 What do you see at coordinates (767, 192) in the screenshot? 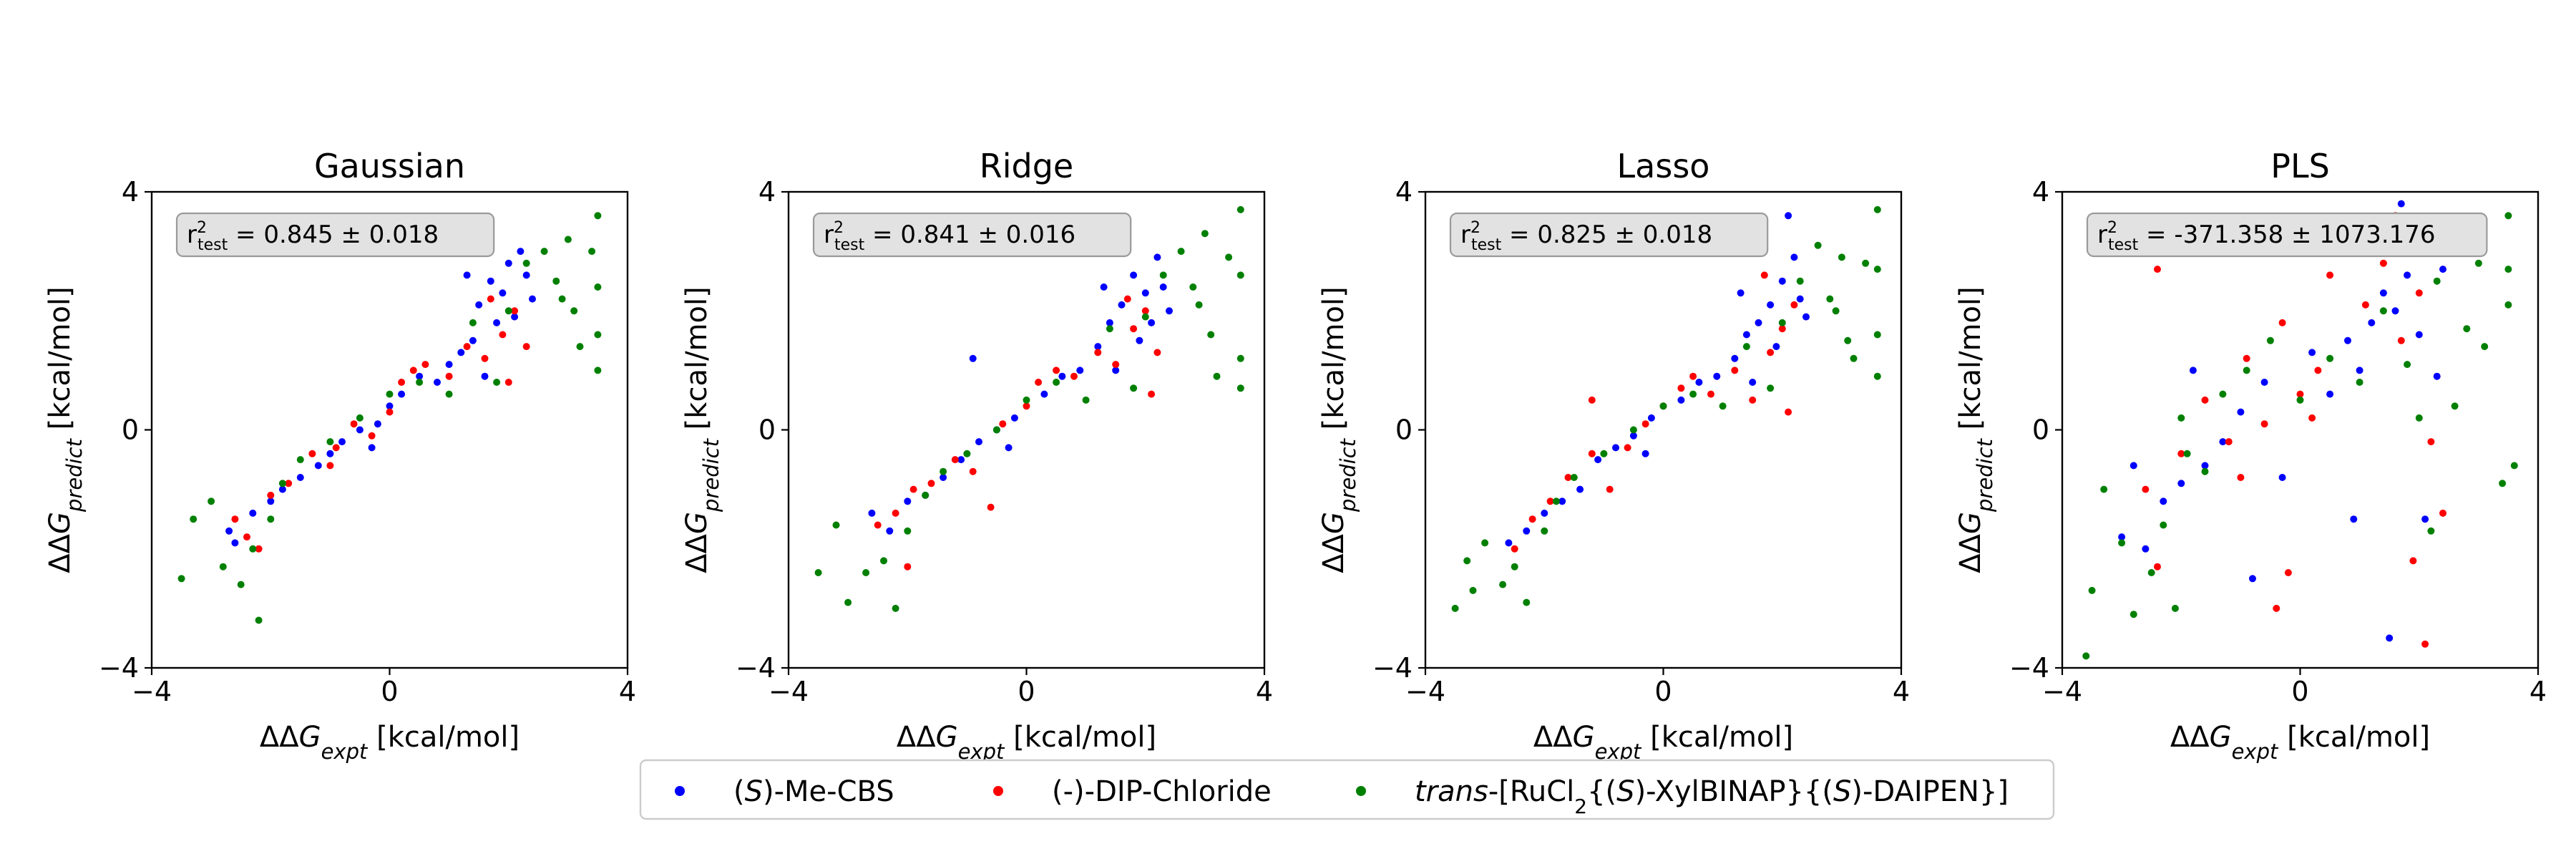
I see `y-tick-label: 4` at bounding box center [767, 192].